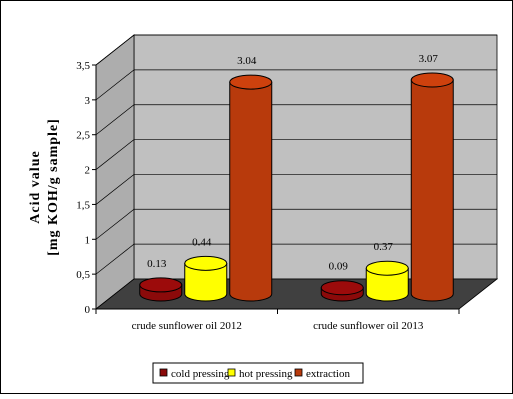 Image resolution: width=513 pixels, height=399 pixels. Describe the element at coordinates (247, 61) in the screenshot. I see `data-label: 3.04` at that location.